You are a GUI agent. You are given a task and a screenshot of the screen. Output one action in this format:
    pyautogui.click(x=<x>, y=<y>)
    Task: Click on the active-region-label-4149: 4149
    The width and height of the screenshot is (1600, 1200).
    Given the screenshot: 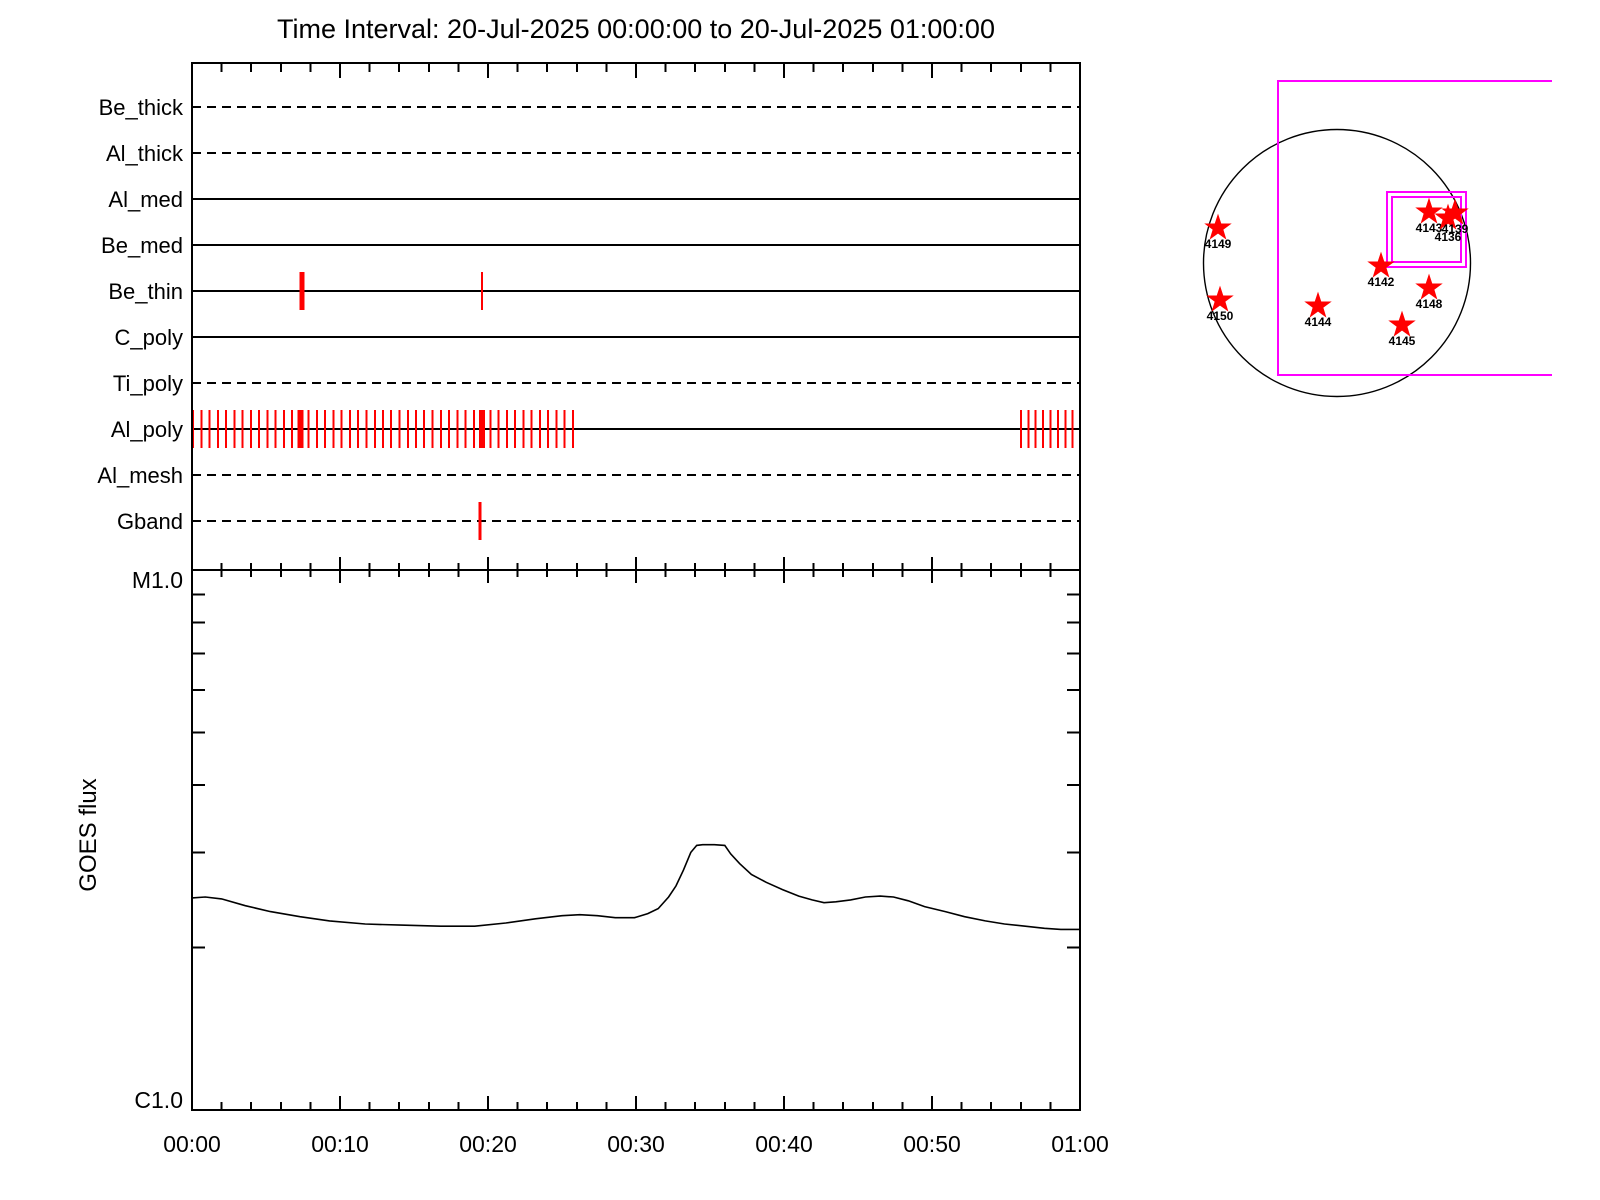 What is the action you would take?
    pyautogui.click(x=1218, y=244)
    